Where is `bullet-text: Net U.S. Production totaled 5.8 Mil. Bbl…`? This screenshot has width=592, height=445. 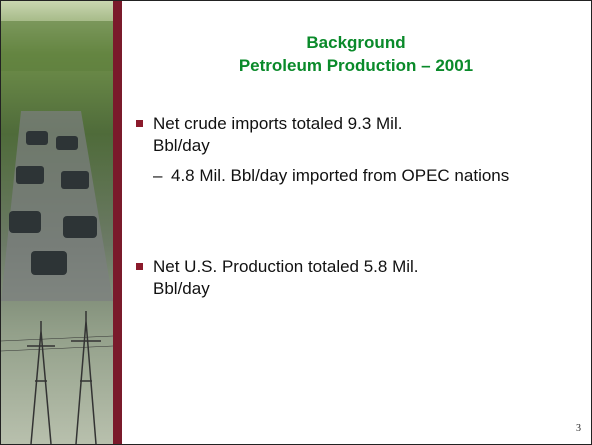
bullet-text: Net U.S. Production totaled 5.8 Mil. Bbl… is located at coordinates (286, 277).